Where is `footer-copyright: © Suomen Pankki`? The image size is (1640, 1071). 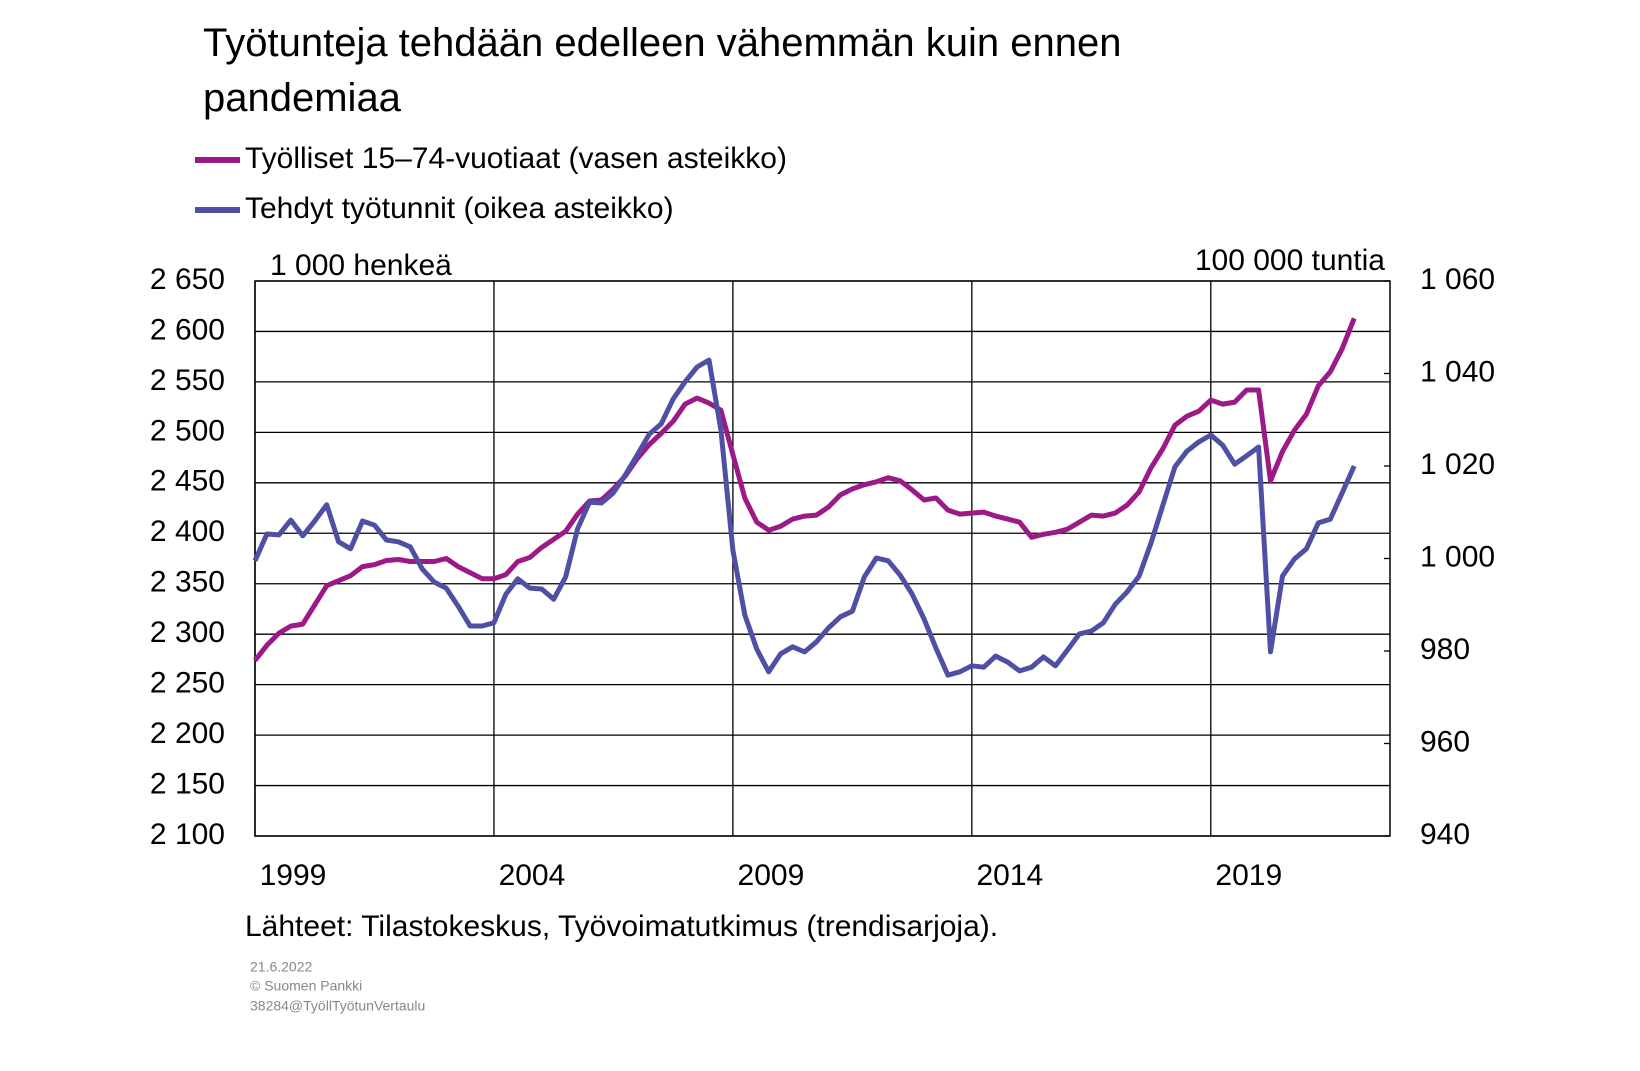 footer-copyright: © Suomen Pankki is located at coordinates (306, 986).